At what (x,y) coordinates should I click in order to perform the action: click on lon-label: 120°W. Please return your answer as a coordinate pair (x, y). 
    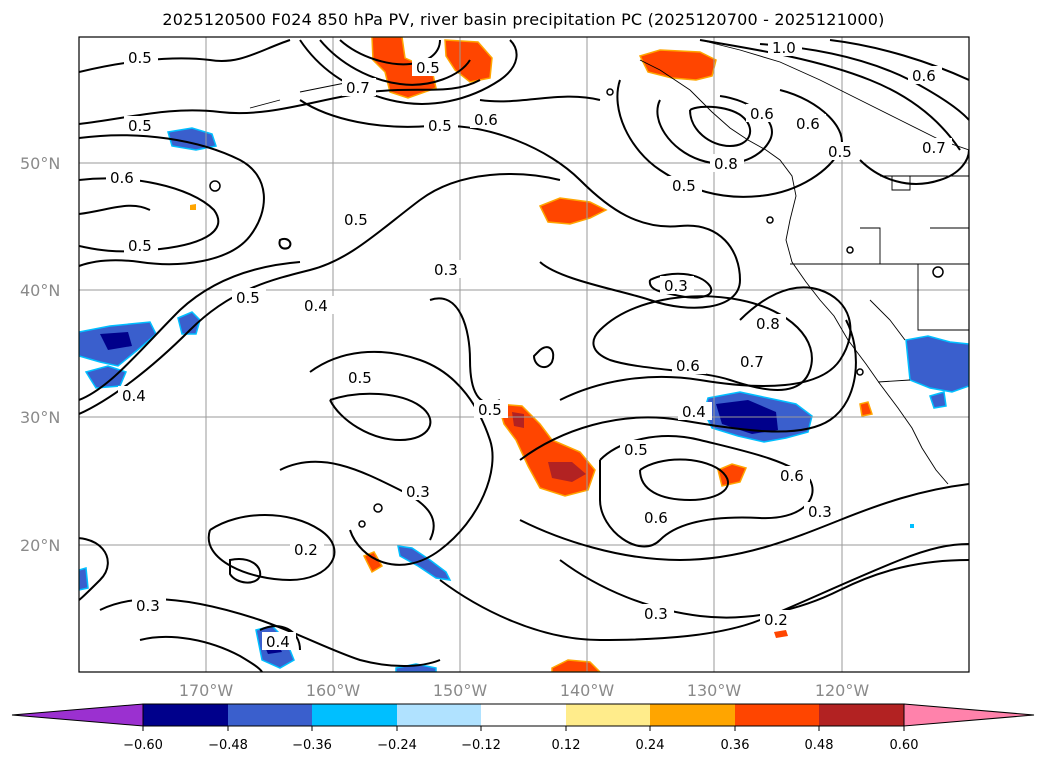
    Looking at the image, I should click on (842, 690).